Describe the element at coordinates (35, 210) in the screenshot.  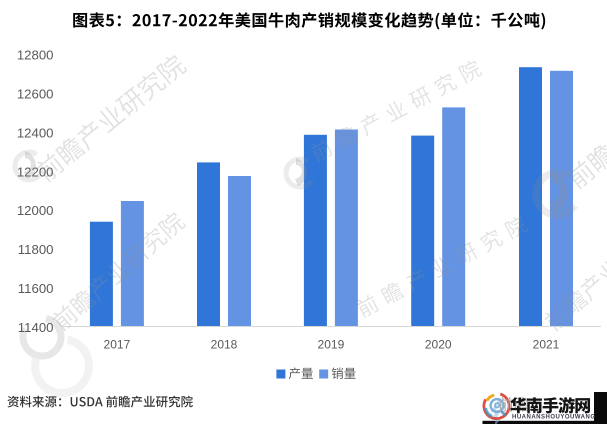
I see `svg-text: 12000` at that location.